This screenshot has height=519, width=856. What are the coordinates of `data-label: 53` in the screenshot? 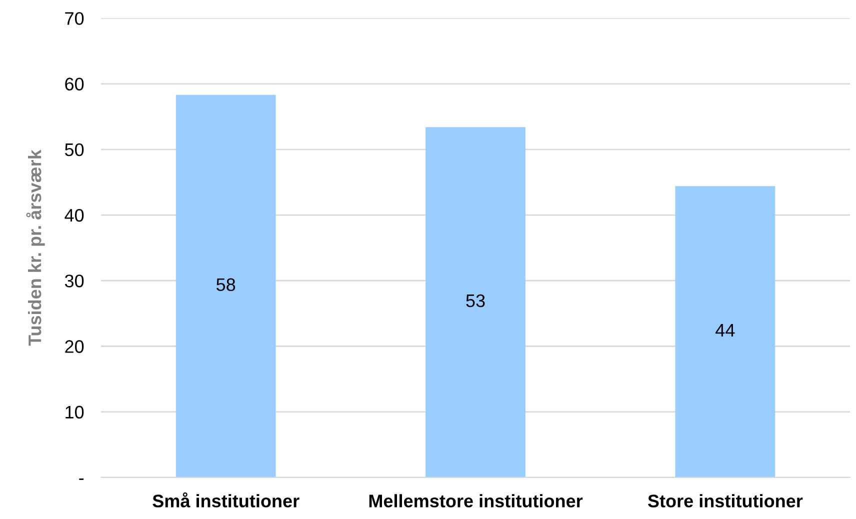 It's located at (475, 301).